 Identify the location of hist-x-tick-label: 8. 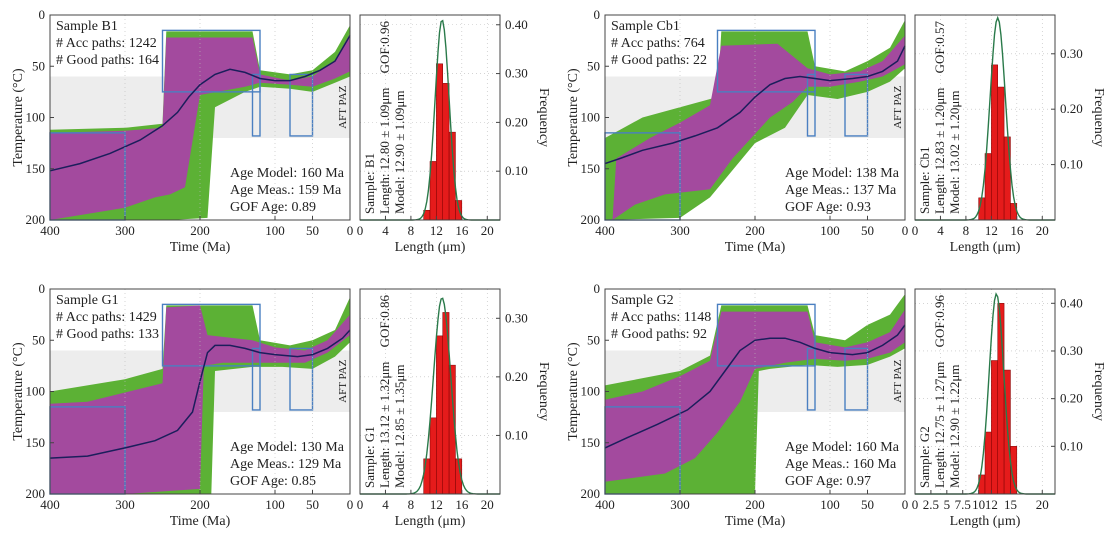
(966, 230).